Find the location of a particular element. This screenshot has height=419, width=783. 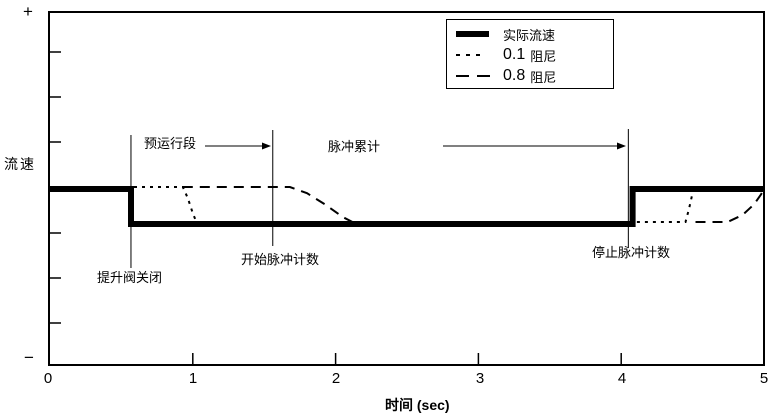

legend-value: 0.8 is located at coordinates (514, 75).